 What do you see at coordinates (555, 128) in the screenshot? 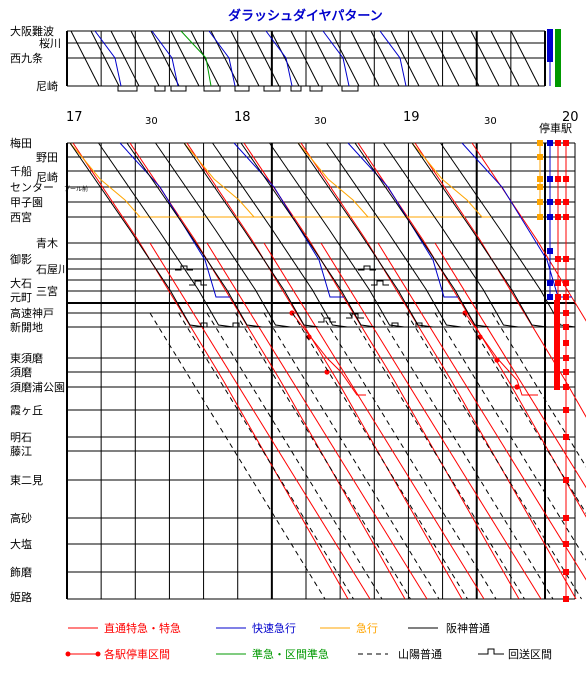
I see `stop-column-label: 停車駅` at bounding box center [555, 128].